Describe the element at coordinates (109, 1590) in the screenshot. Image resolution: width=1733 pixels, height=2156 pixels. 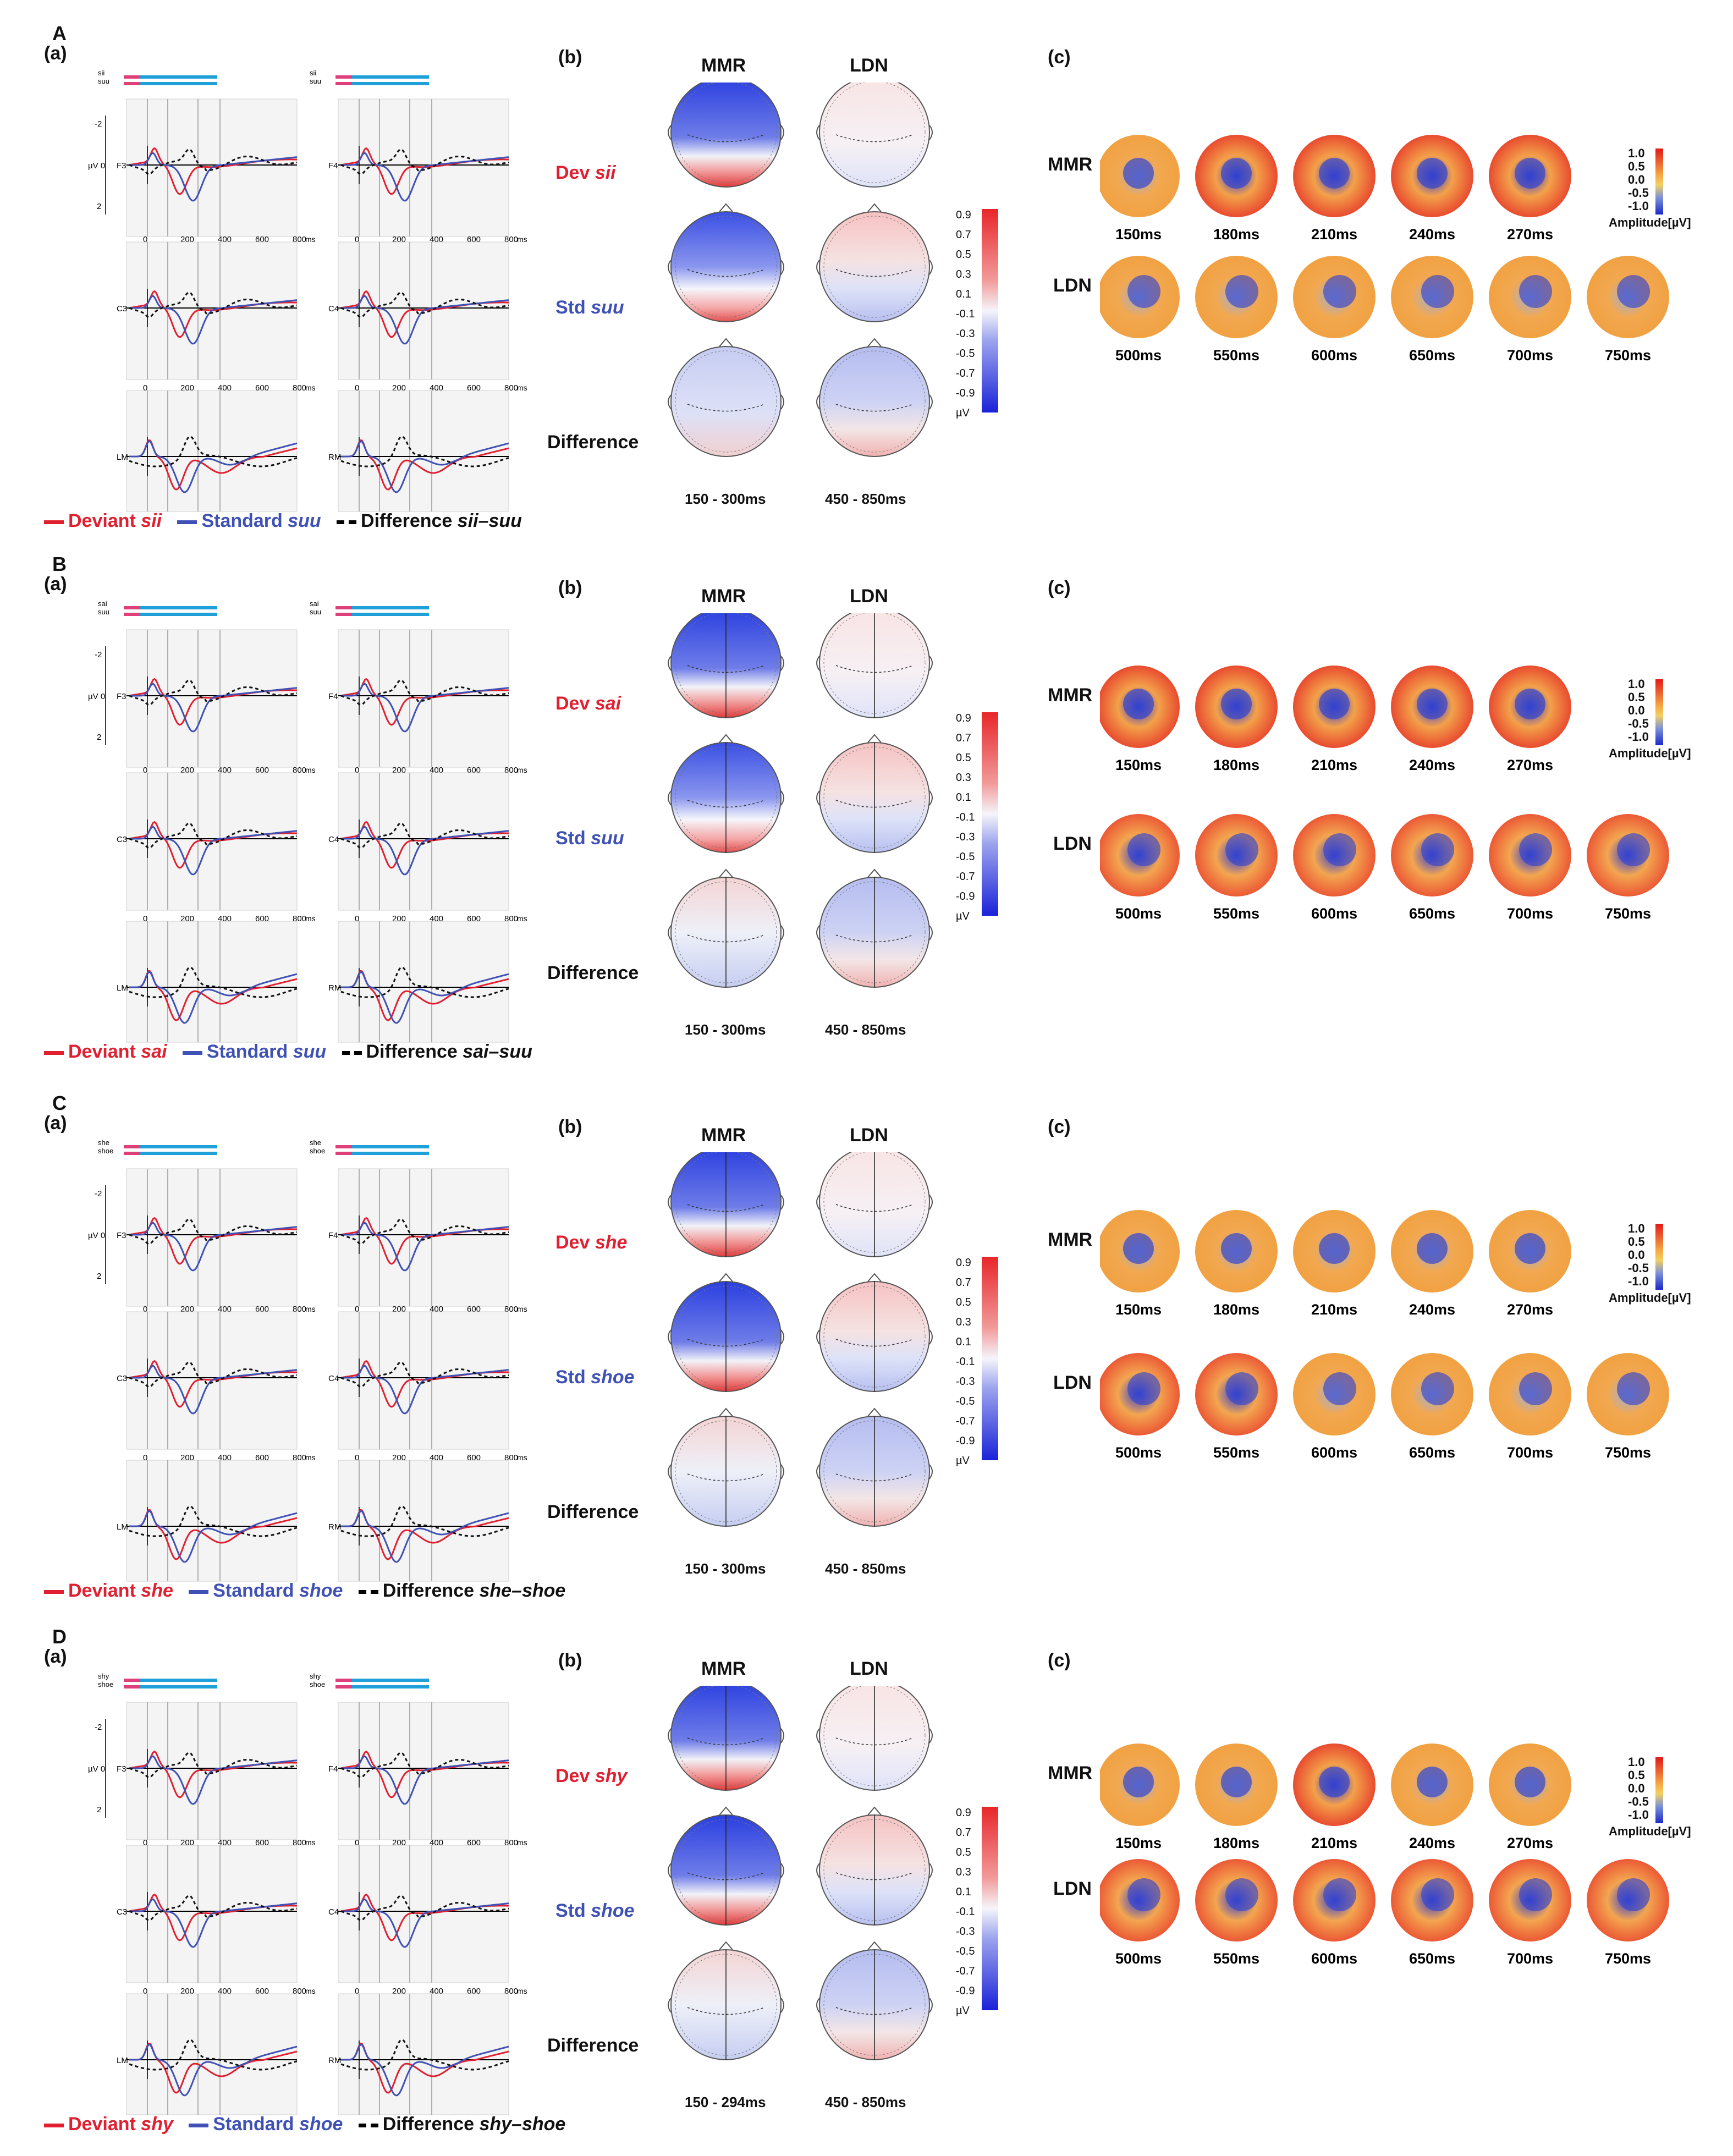
I see `legend-deviant: Deviant she` at that location.